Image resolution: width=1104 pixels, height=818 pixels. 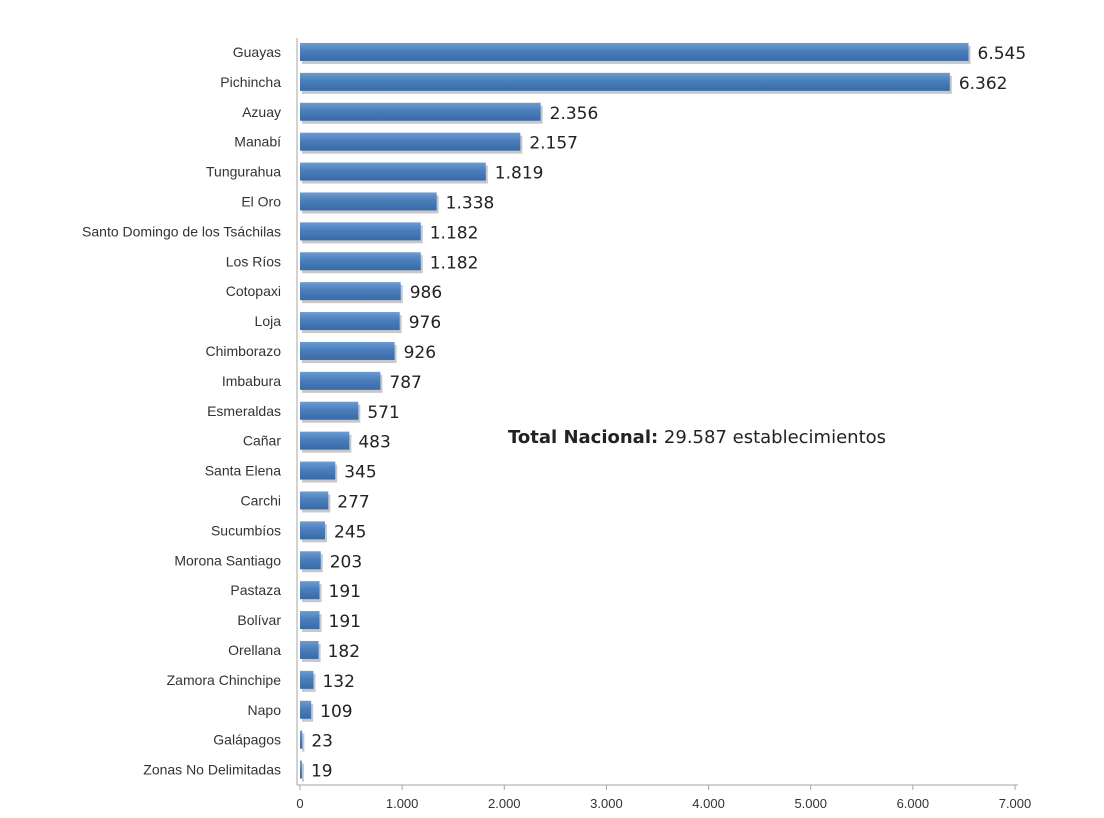 What do you see at coordinates (243, 471) in the screenshot?
I see `category-label-santa-elena: Santa Elena` at bounding box center [243, 471].